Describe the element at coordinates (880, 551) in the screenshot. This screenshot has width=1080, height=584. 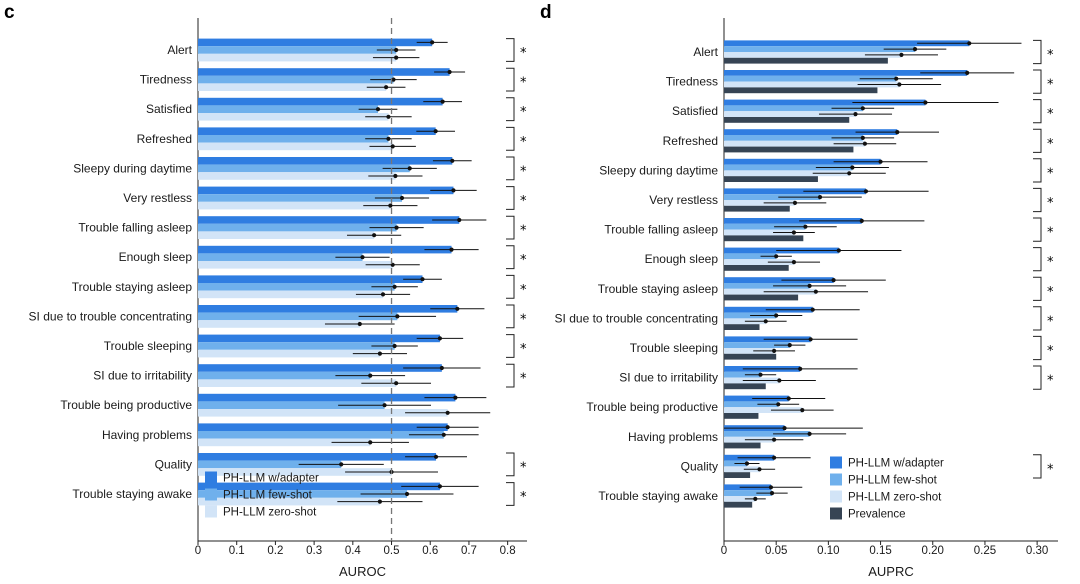
I see `x-tick-label: 0.15` at that location.